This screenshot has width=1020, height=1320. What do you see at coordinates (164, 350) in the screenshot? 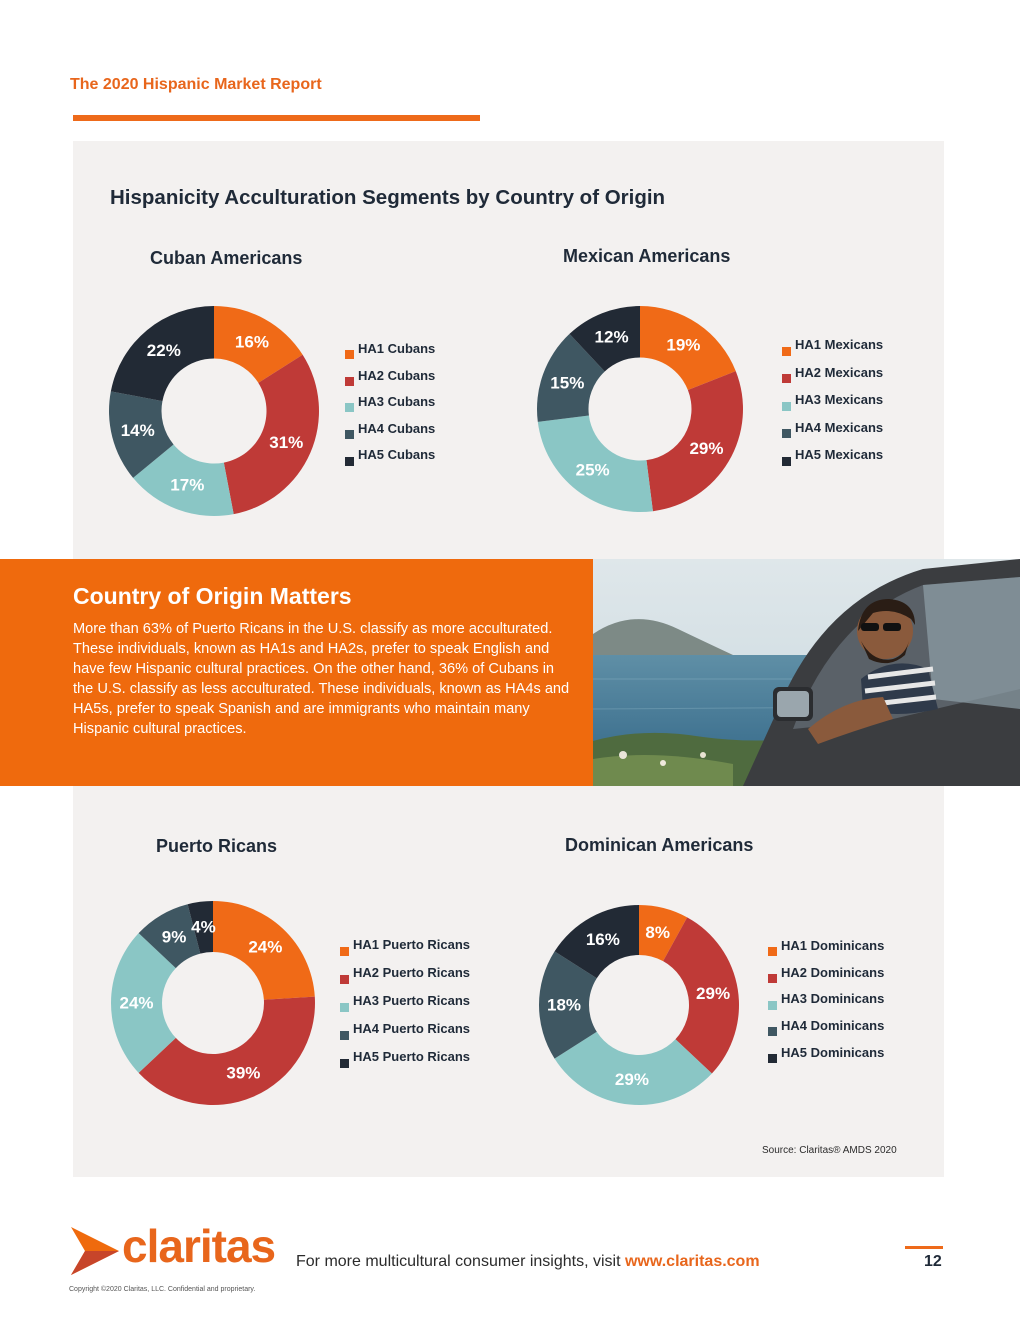
I see `slice-label: 22%` at bounding box center [164, 350].